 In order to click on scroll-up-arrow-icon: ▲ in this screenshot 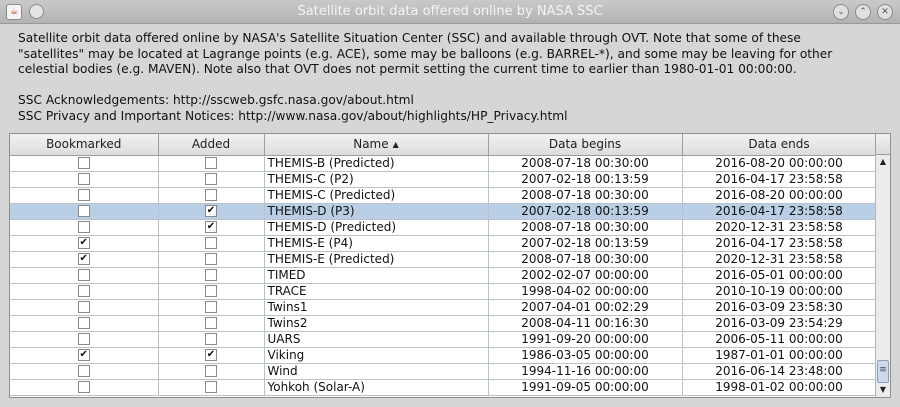, I will do `click(883, 161)`.